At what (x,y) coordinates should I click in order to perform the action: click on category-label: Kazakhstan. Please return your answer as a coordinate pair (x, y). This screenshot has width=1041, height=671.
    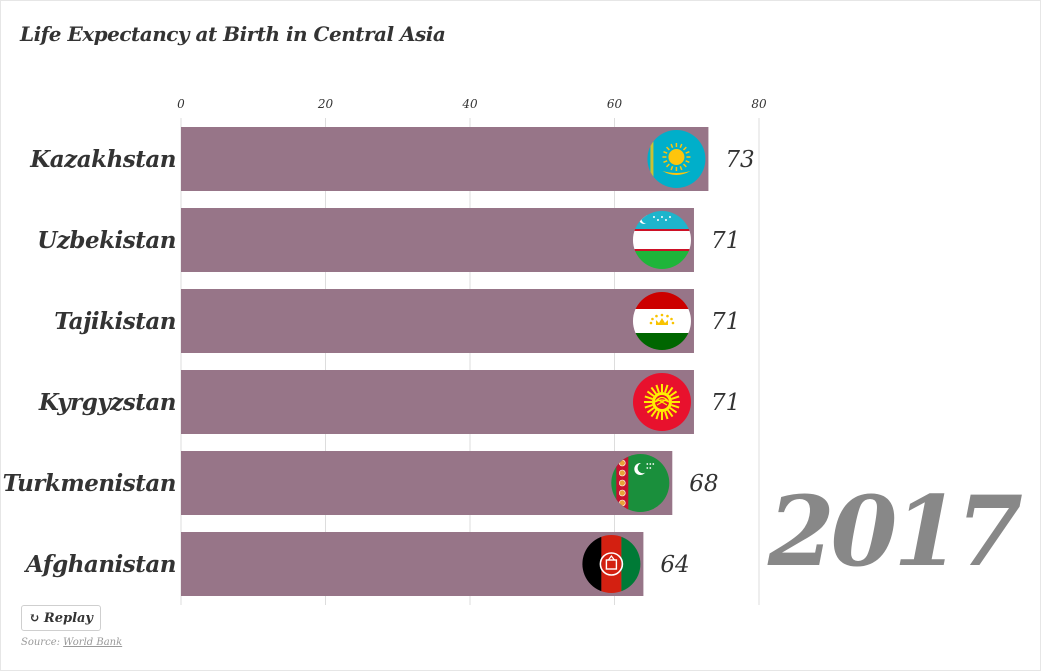
    Looking at the image, I should click on (102, 159).